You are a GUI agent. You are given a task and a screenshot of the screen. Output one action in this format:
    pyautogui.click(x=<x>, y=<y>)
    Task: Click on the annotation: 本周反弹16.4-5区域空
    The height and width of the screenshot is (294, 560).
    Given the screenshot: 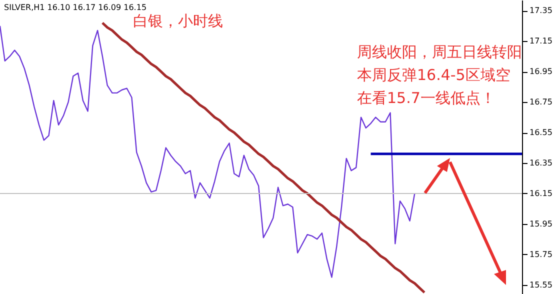 What is the action you would take?
    pyautogui.click(x=433, y=75)
    